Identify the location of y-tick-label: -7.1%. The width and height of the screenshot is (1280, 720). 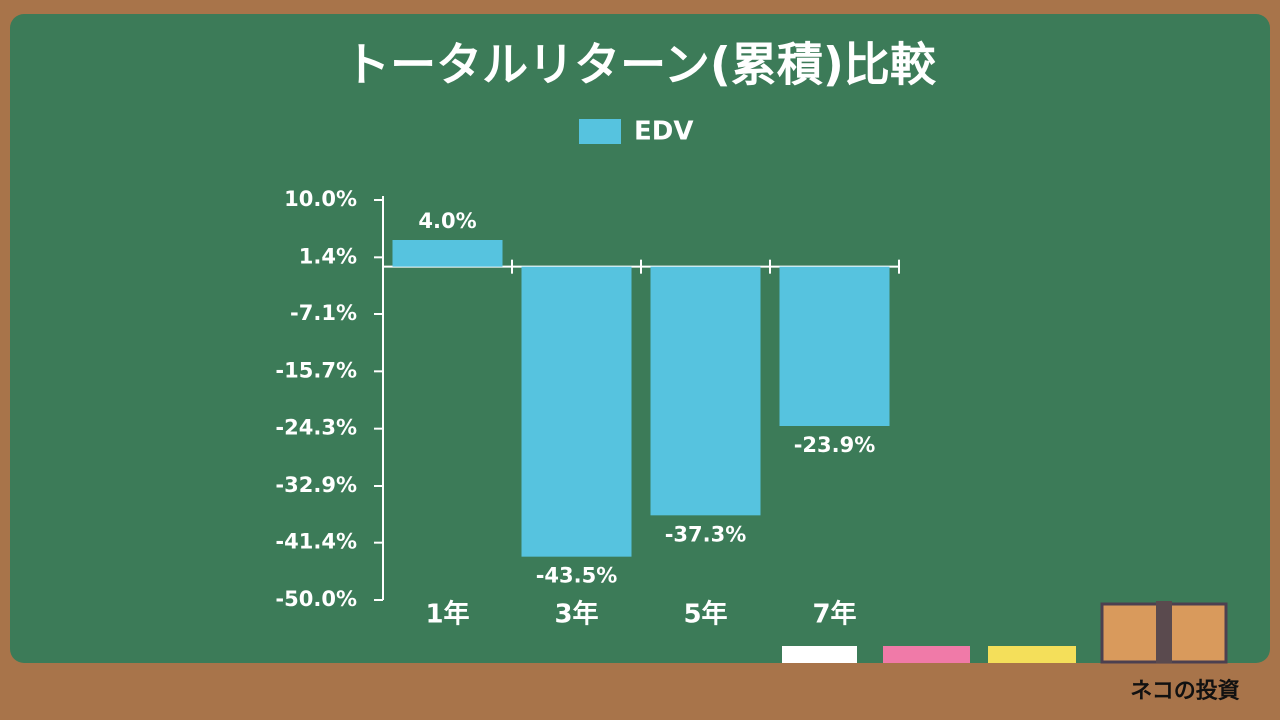
(323, 313).